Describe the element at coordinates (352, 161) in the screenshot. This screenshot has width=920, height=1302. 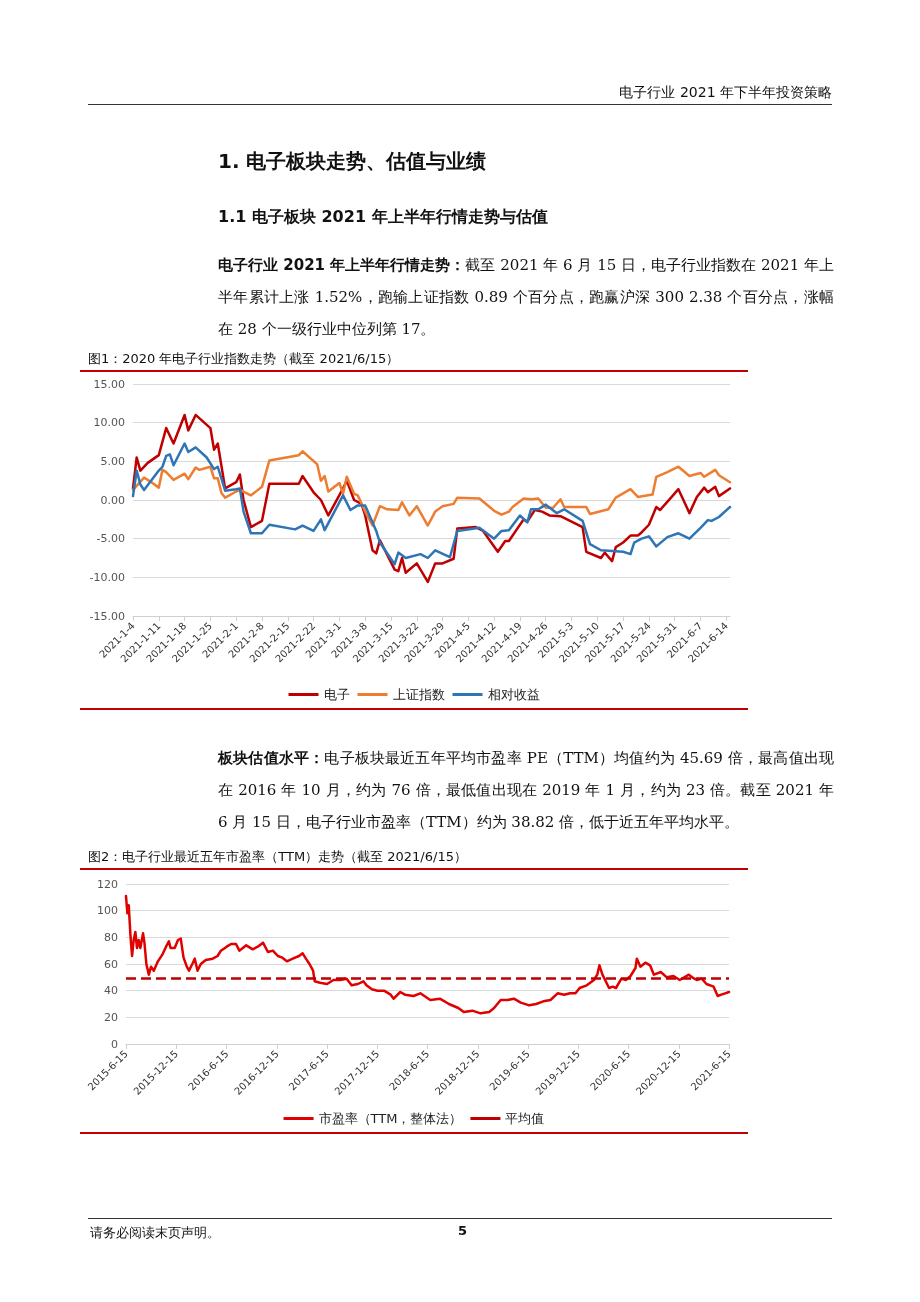
I see `text: 1. 电子板块走势、估值与业绩` at that location.